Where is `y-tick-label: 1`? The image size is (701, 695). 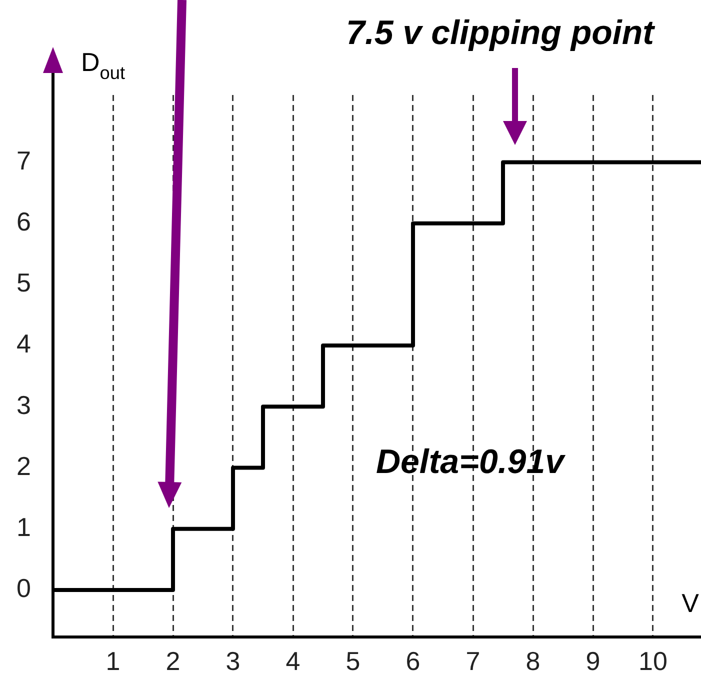 y-tick-label: 1 is located at coordinates (23, 527).